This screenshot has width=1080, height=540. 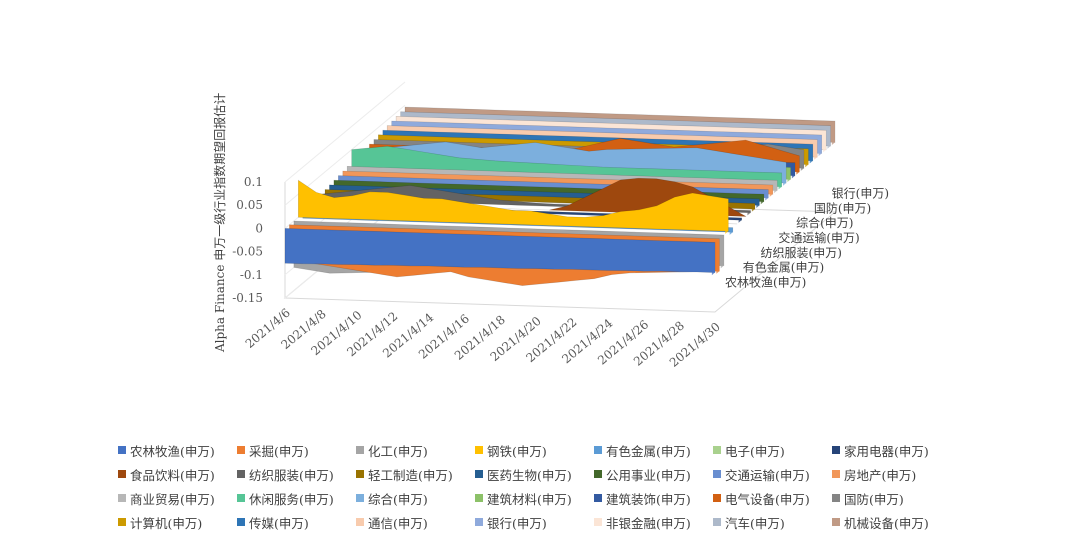 I want to click on legend-item: 非银金融(申万), so click(x=653, y=522).